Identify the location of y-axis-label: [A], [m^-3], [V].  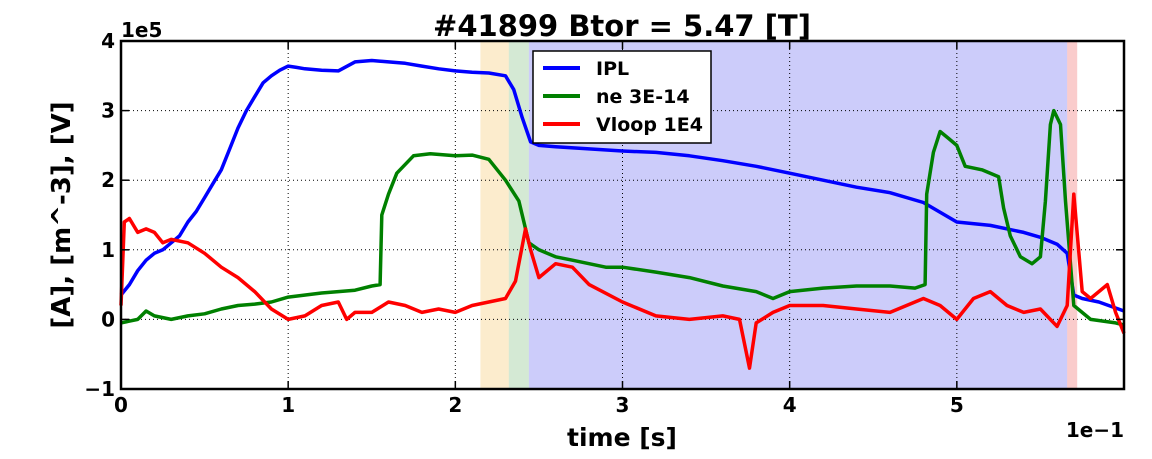
(62, 214).